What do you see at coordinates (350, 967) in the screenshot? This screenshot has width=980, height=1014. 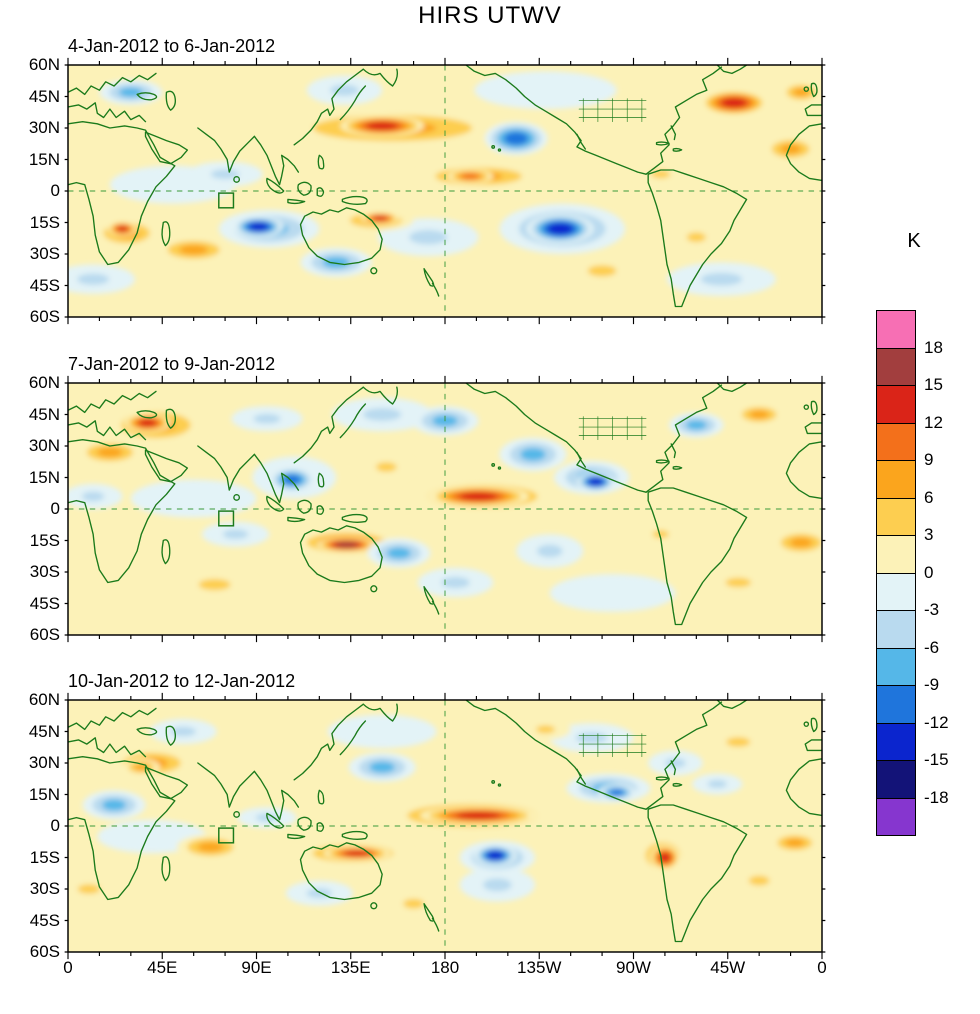 I see `lon-tick-label: 135E` at bounding box center [350, 967].